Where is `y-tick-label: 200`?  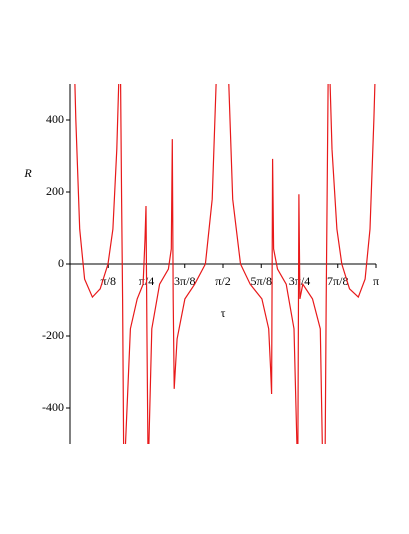 y-tick-label: 200 is located at coordinates (55, 191).